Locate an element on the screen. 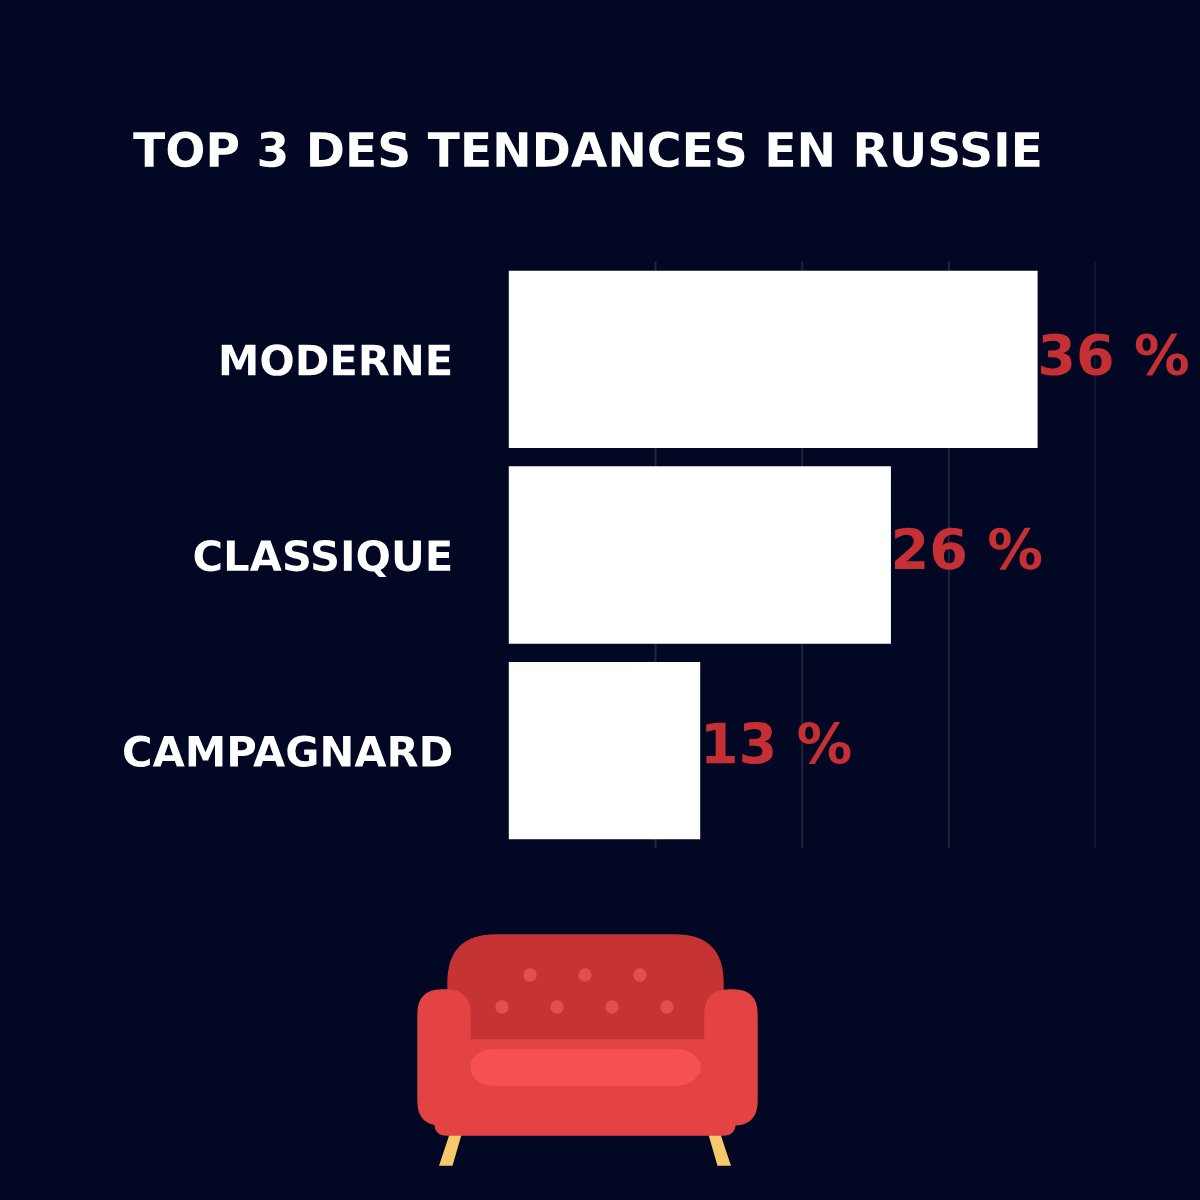 The height and width of the screenshot is (1200, 1200). data-label: 26 % is located at coordinates (968, 548).